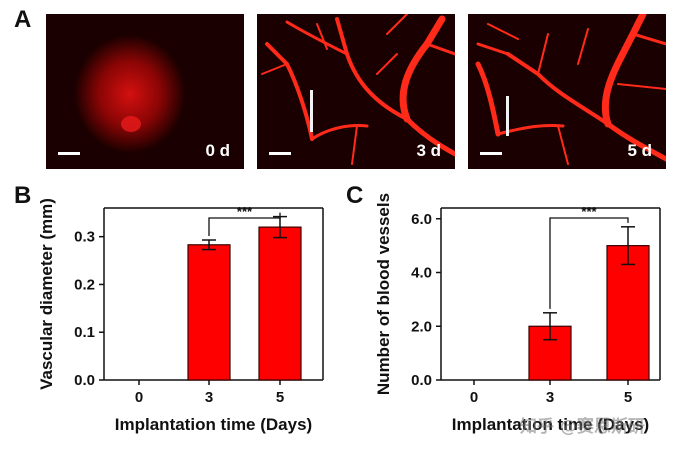 This screenshot has height=452, width=687. What do you see at coordinates (428, 150) in the screenshot?
I see `image-label-day3: 3 d` at bounding box center [428, 150].